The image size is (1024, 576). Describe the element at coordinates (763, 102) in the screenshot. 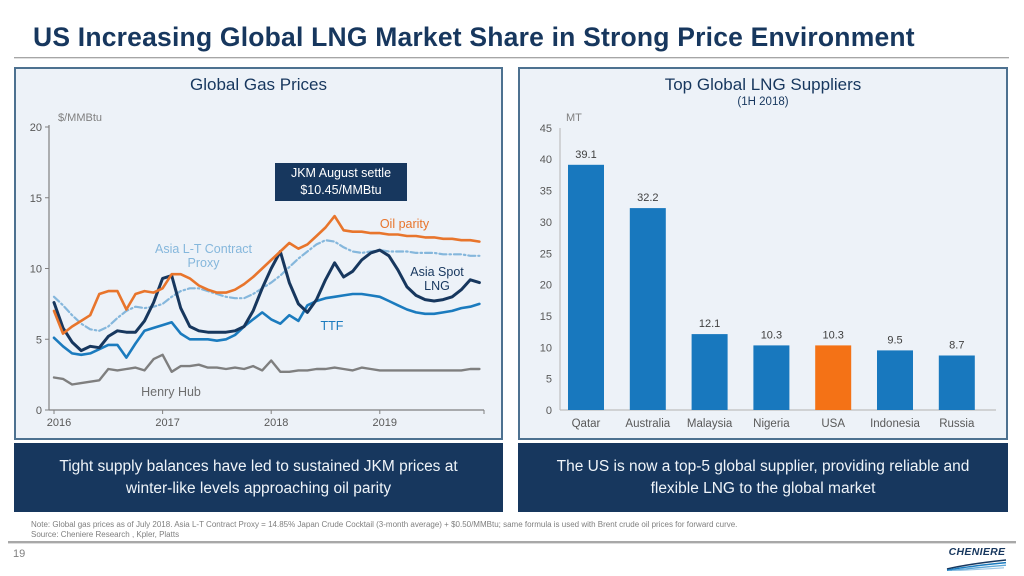

I see `lng-suppliers-subtitle: (1H 2018)` at that location.